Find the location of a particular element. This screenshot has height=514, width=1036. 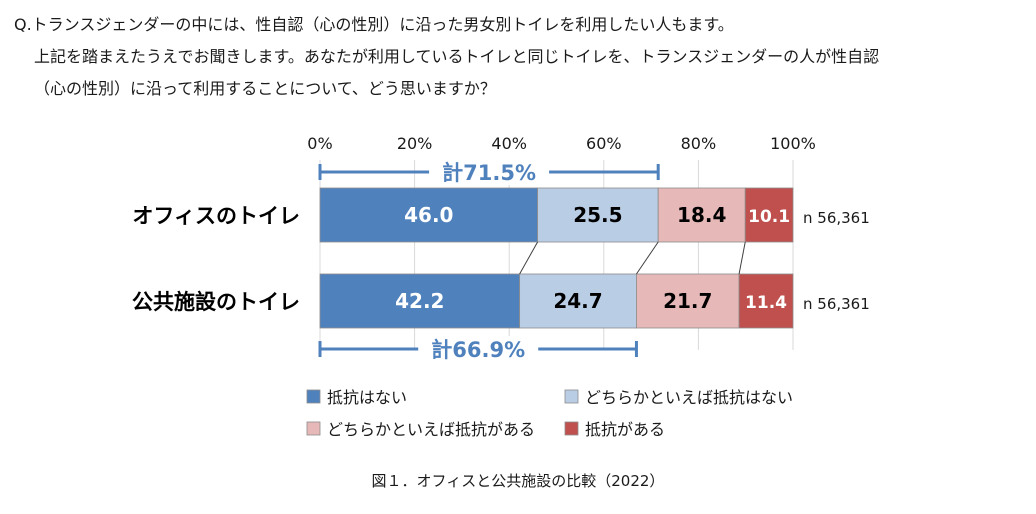

data-label: 11.4 is located at coordinates (766, 303).